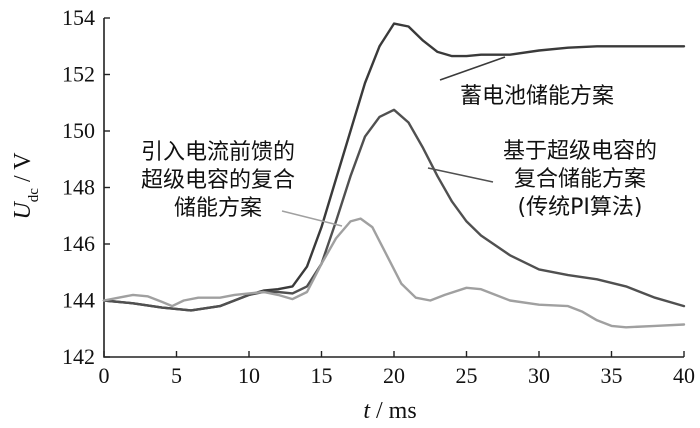  What do you see at coordinates (78, 356) in the screenshot?
I see `y-tick-label: 142` at bounding box center [78, 356].